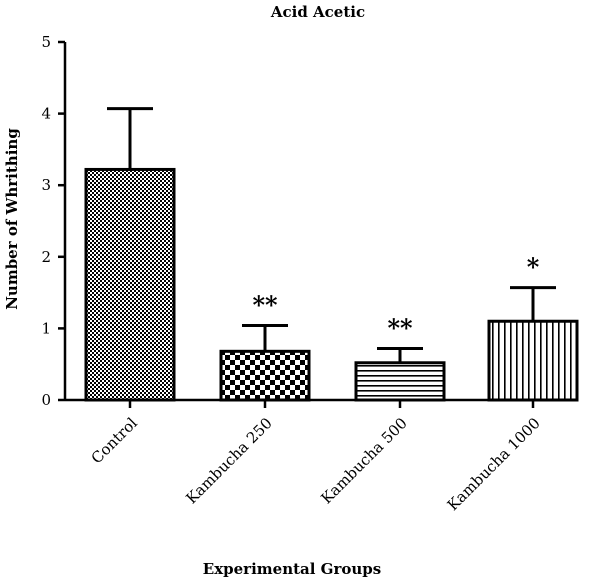  I want to click on y-tick-label: 5, so click(46, 42).